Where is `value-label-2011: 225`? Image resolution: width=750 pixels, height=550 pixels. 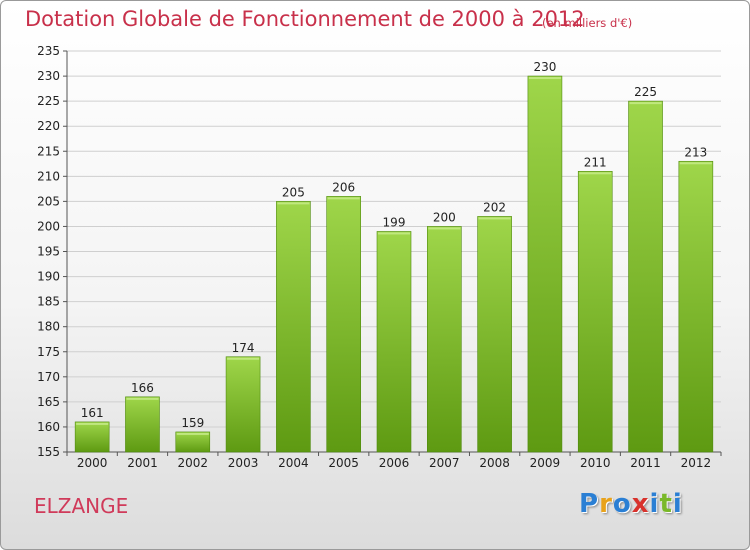 value-label-2011: 225 is located at coordinates (645, 92).